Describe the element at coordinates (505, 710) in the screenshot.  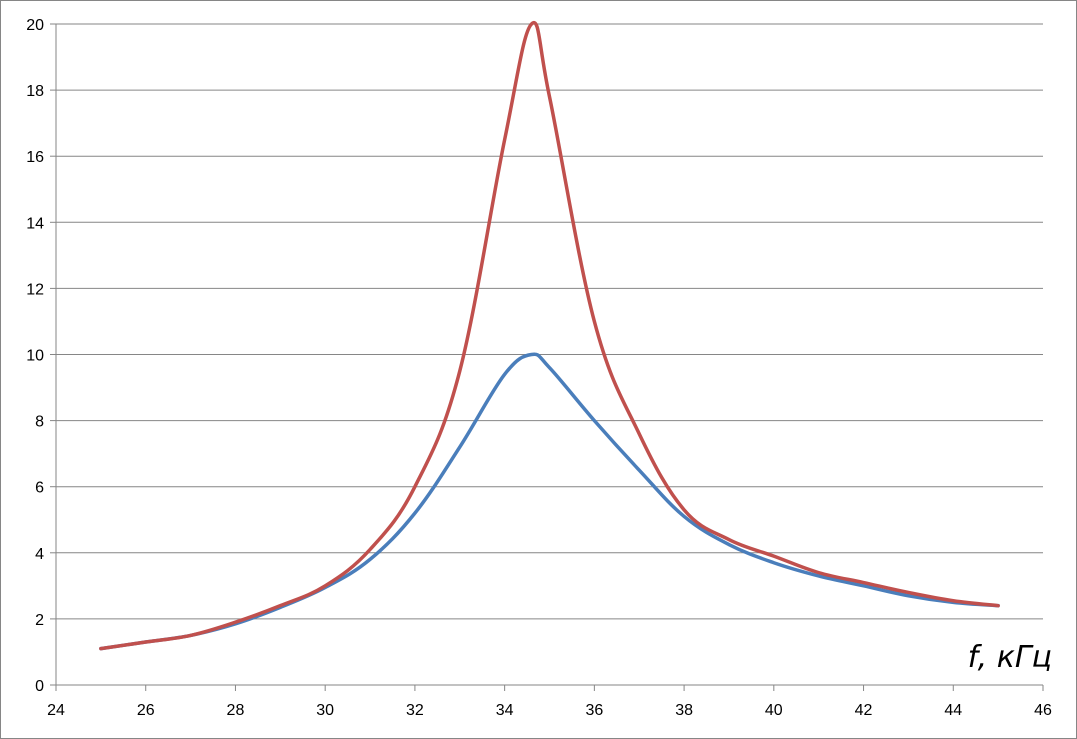
I see `x-tick-label: 34` at that location.